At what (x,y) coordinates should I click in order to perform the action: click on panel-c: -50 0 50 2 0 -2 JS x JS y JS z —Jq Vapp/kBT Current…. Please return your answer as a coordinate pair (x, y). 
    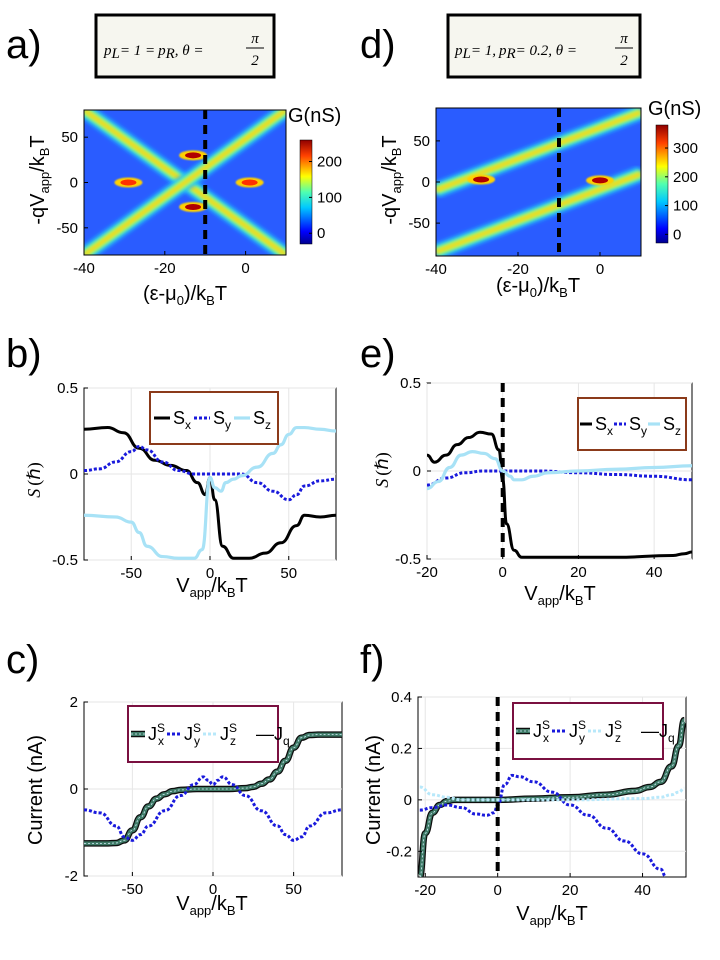
    Looking at the image, I should click on (184, 806).